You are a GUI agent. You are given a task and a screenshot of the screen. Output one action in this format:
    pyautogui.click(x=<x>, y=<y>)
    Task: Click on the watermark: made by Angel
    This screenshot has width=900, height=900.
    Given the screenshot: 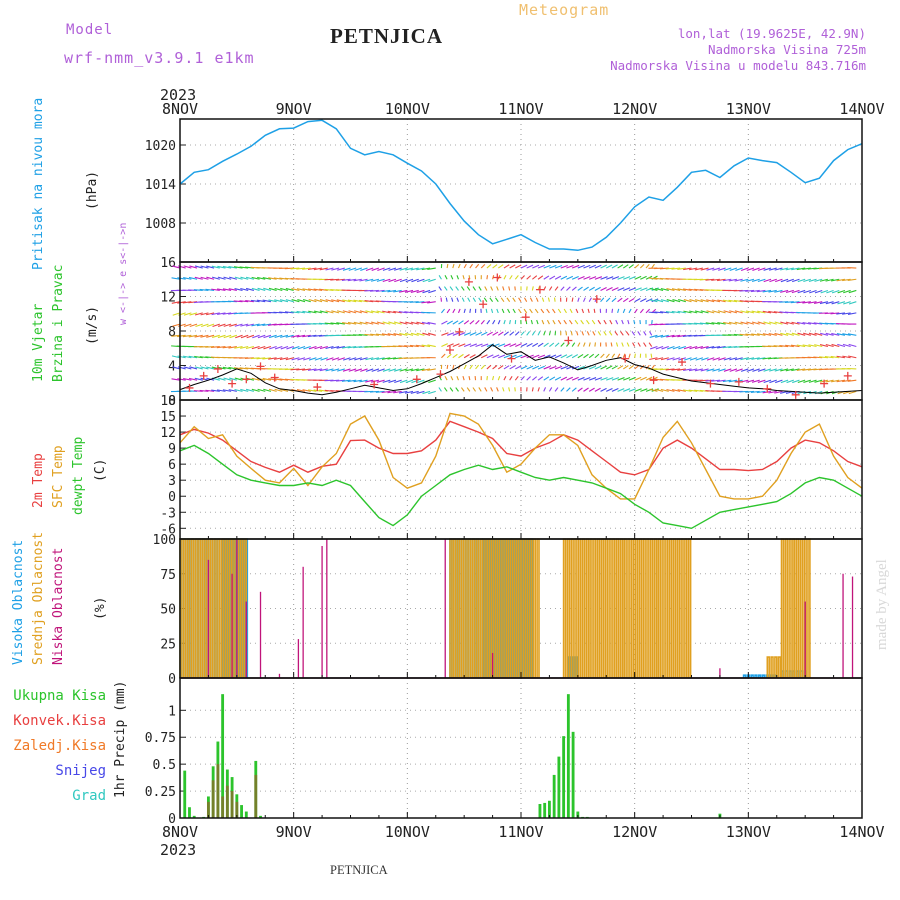 What is the action you would take?
    pyautogui.click(x=882, y=604)
    